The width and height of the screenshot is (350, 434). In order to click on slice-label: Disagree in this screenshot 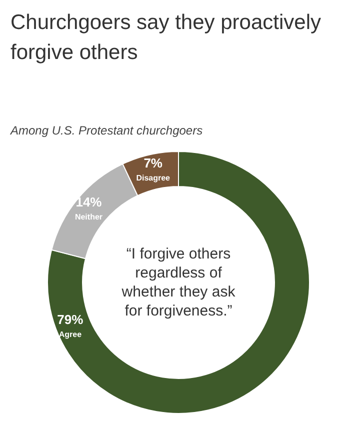, I will do `click(153, 177)`.